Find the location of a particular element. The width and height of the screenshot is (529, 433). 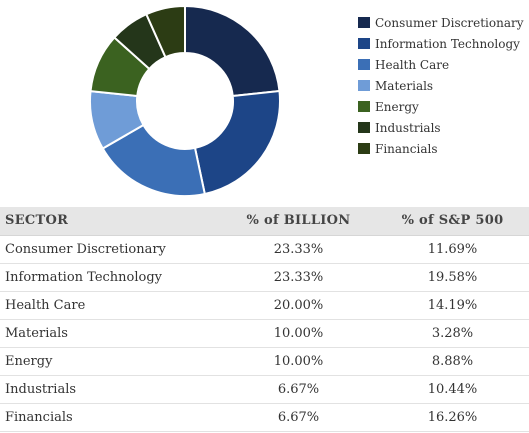

legend-item: Energy is located at coordinates (441, 106).